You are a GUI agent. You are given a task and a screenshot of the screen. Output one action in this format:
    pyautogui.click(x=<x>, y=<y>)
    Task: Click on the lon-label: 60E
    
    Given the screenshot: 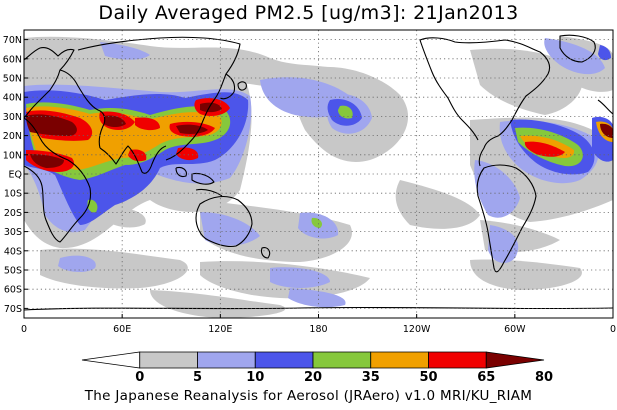 What is the action you would take?
    pyautogui.click(x=122, y=329)
    